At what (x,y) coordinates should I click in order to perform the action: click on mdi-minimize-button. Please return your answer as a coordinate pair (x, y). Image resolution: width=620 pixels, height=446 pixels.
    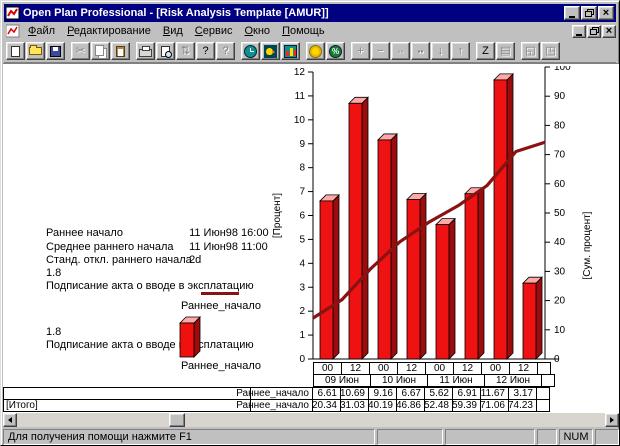
    Looking at the image, I should click on (579, 31).